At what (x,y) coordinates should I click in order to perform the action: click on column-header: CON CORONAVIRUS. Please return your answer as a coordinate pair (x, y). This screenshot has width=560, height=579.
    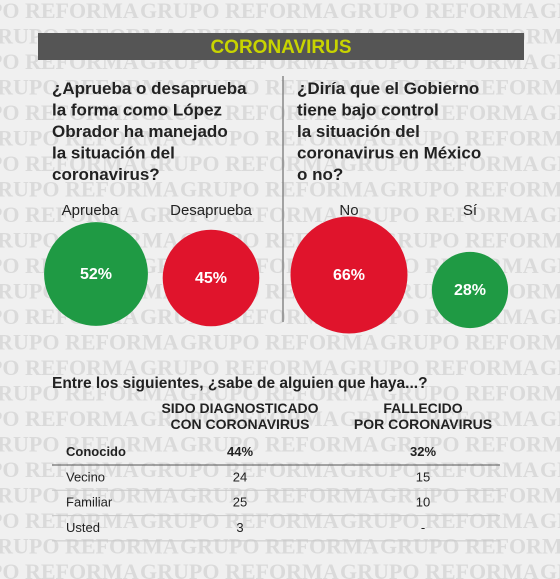
    Looking at the image, I should click on (240, 424).